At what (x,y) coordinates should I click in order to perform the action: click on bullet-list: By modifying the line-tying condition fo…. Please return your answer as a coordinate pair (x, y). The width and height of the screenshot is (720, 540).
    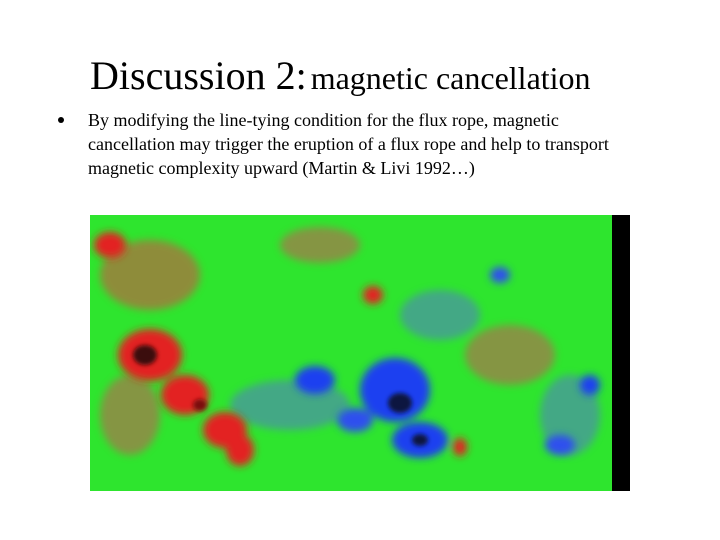
    Looking at the image, I should click on (353, 144).